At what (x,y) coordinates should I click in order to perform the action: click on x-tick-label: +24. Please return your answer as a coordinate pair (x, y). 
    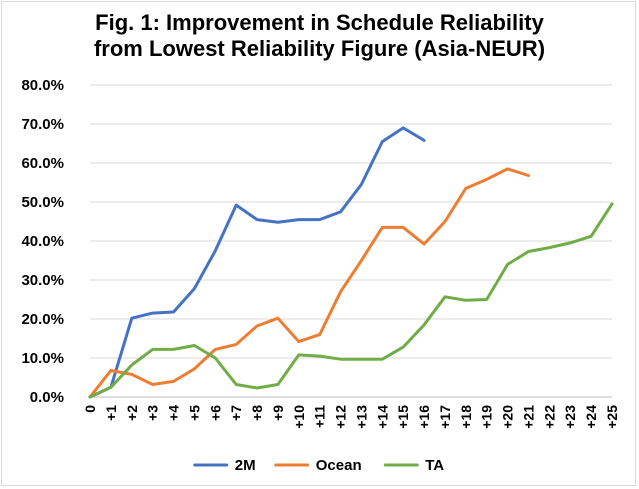
    Looking at the image, I should click on (591, 417).